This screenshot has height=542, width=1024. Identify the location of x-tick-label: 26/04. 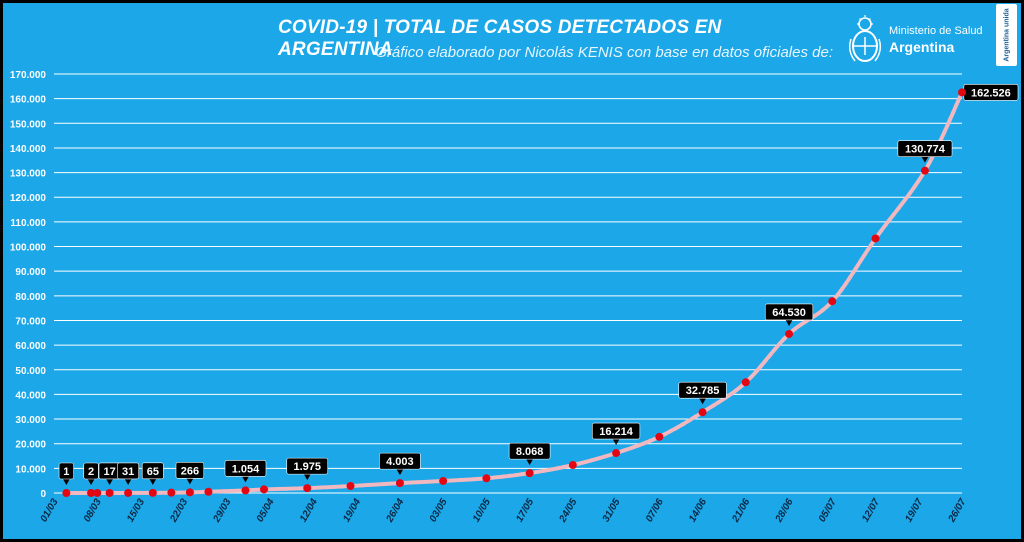
(395, 511).